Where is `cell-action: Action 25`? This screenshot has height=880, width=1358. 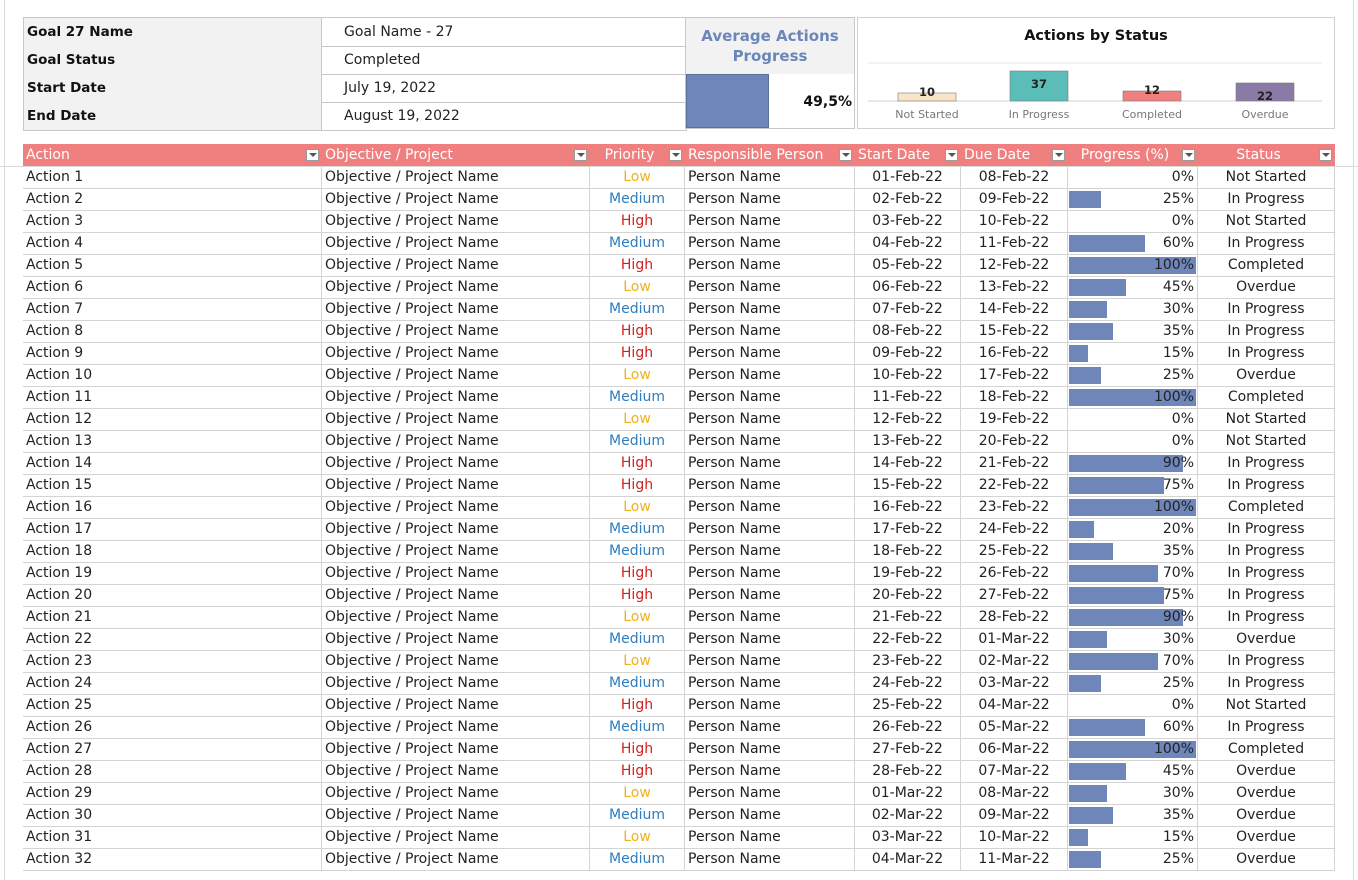
cell-action: Action 25 is located at coordinates (172, 705).